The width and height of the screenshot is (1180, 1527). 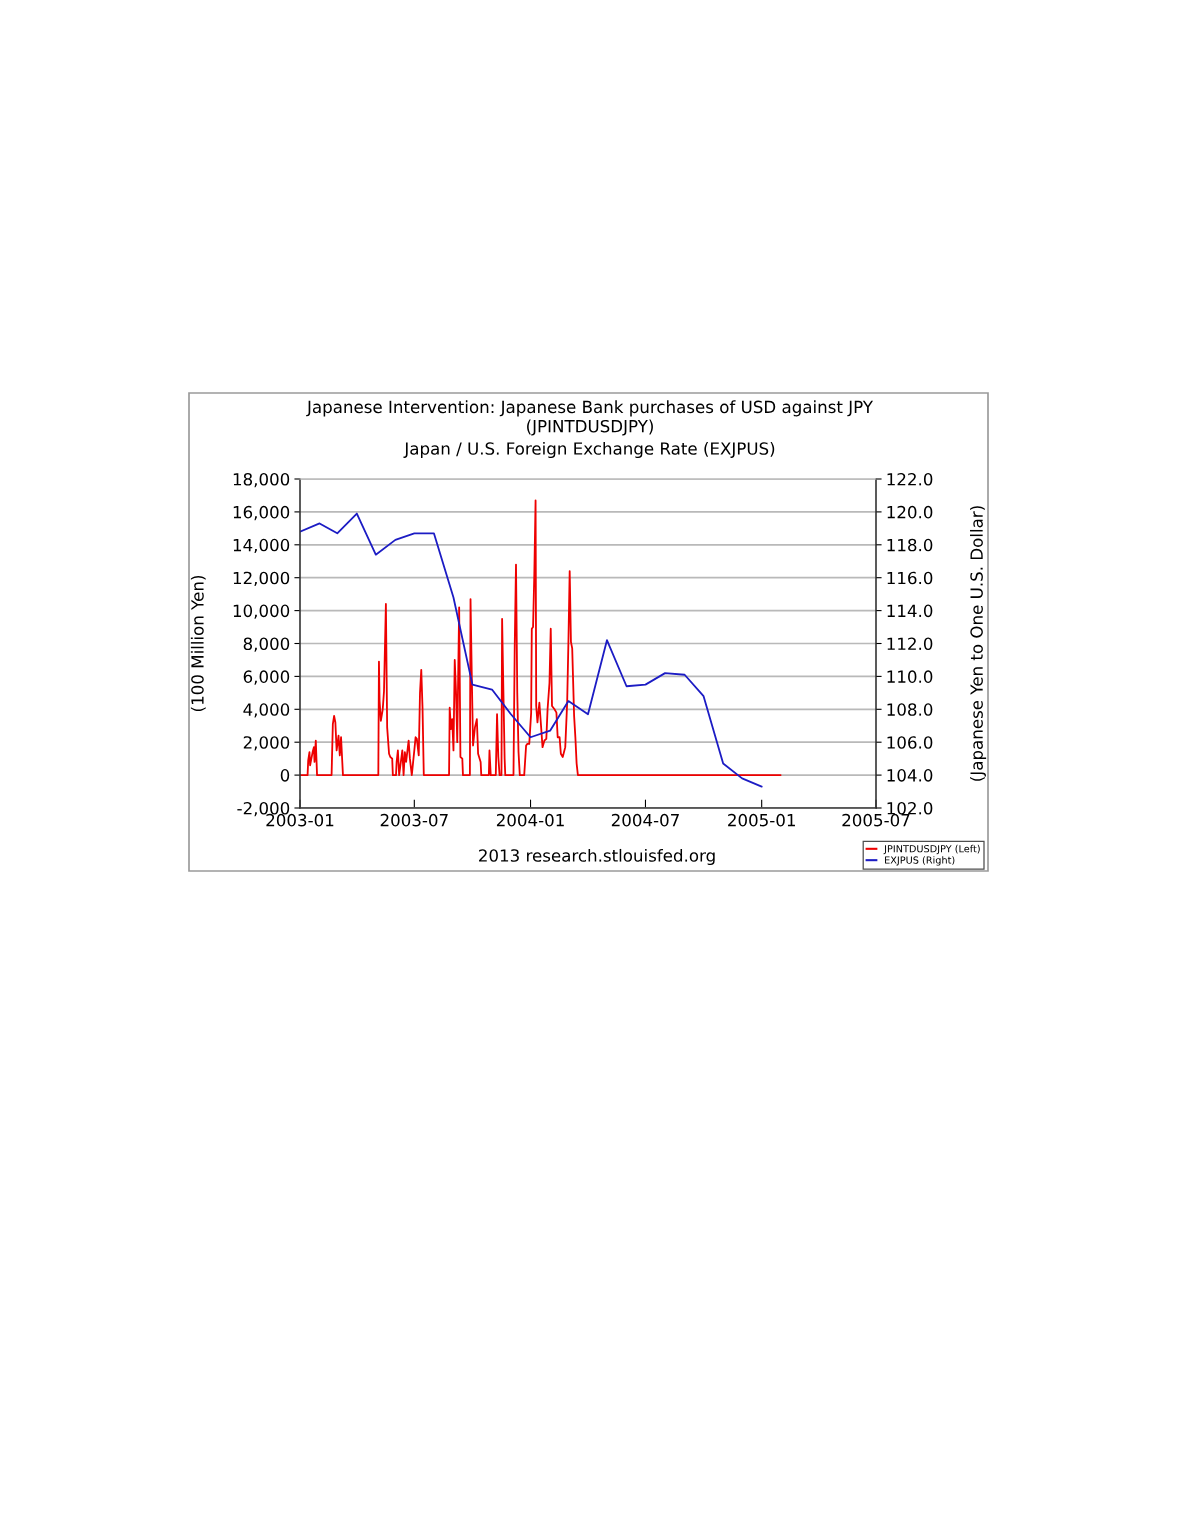 What do you see at coordinates (285, 775) in the screenshot?
I see `y-tick-label: 0` at bounding box center [285, 775].